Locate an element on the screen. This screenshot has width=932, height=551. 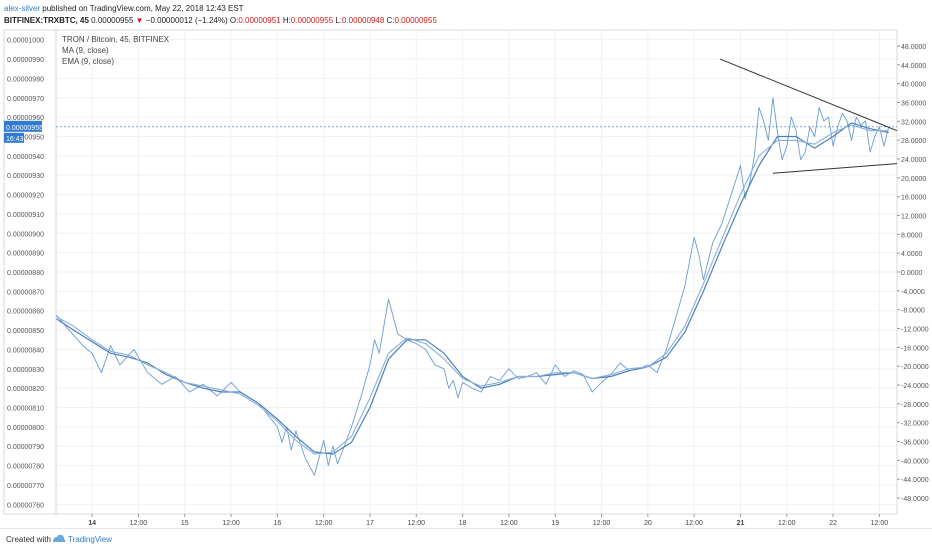
tradingview-brand: TradingView is located at coordinates (90, 539).